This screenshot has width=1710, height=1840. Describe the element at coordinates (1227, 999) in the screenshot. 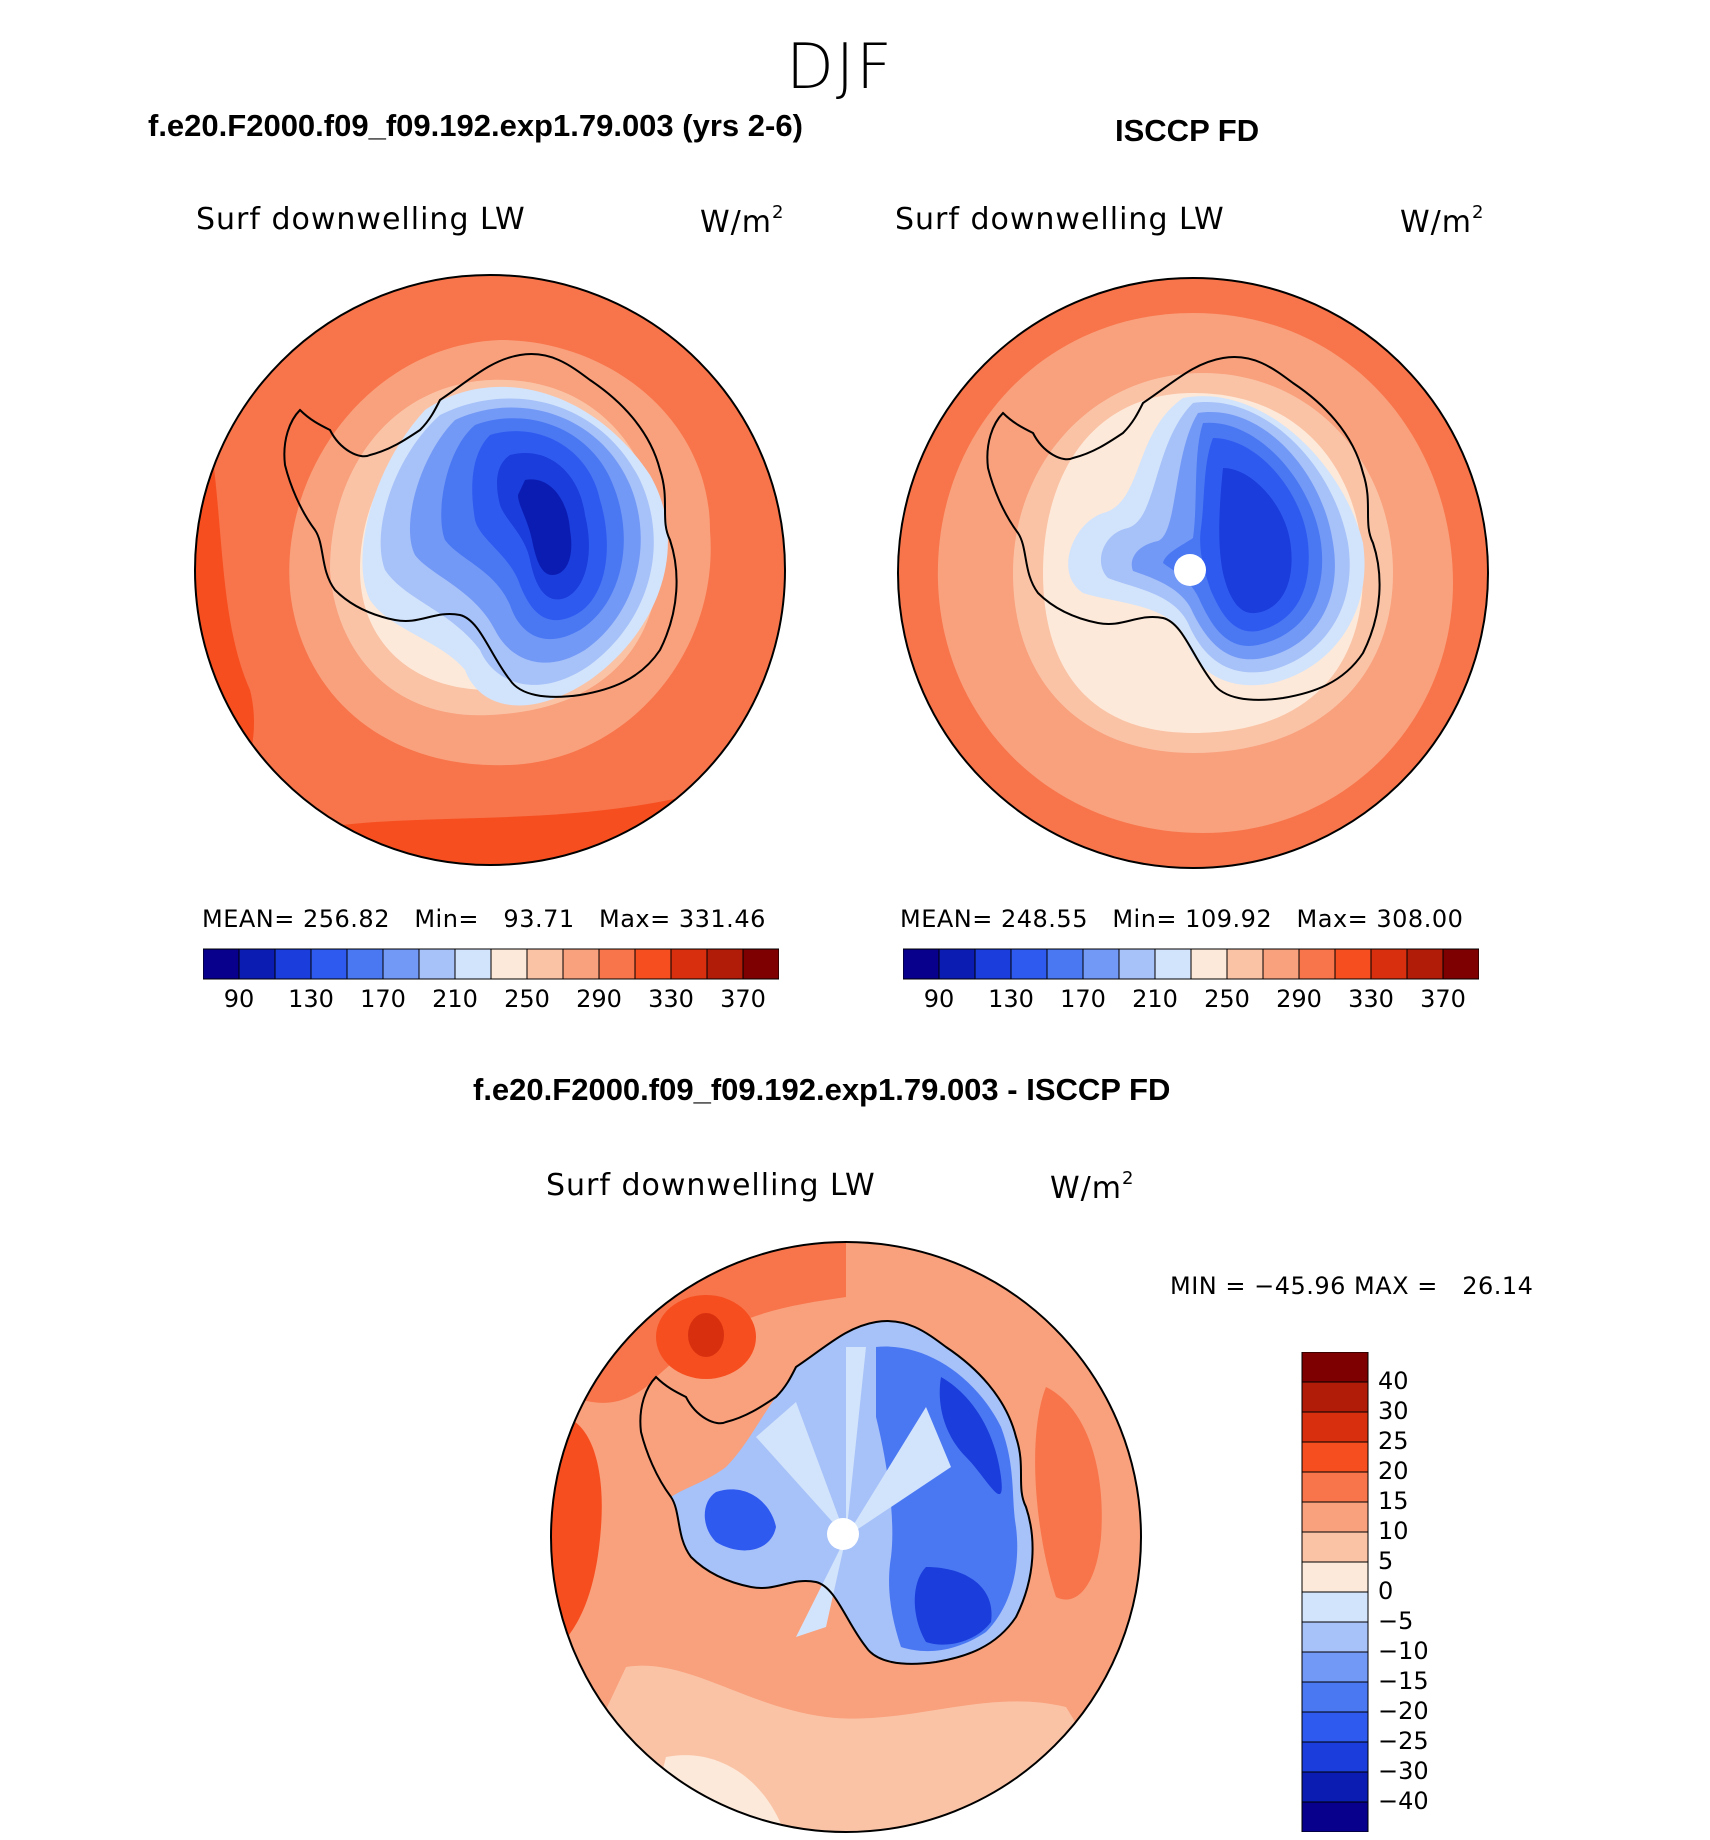

I see `obs-colorbar-tick-label: 250` at that location.